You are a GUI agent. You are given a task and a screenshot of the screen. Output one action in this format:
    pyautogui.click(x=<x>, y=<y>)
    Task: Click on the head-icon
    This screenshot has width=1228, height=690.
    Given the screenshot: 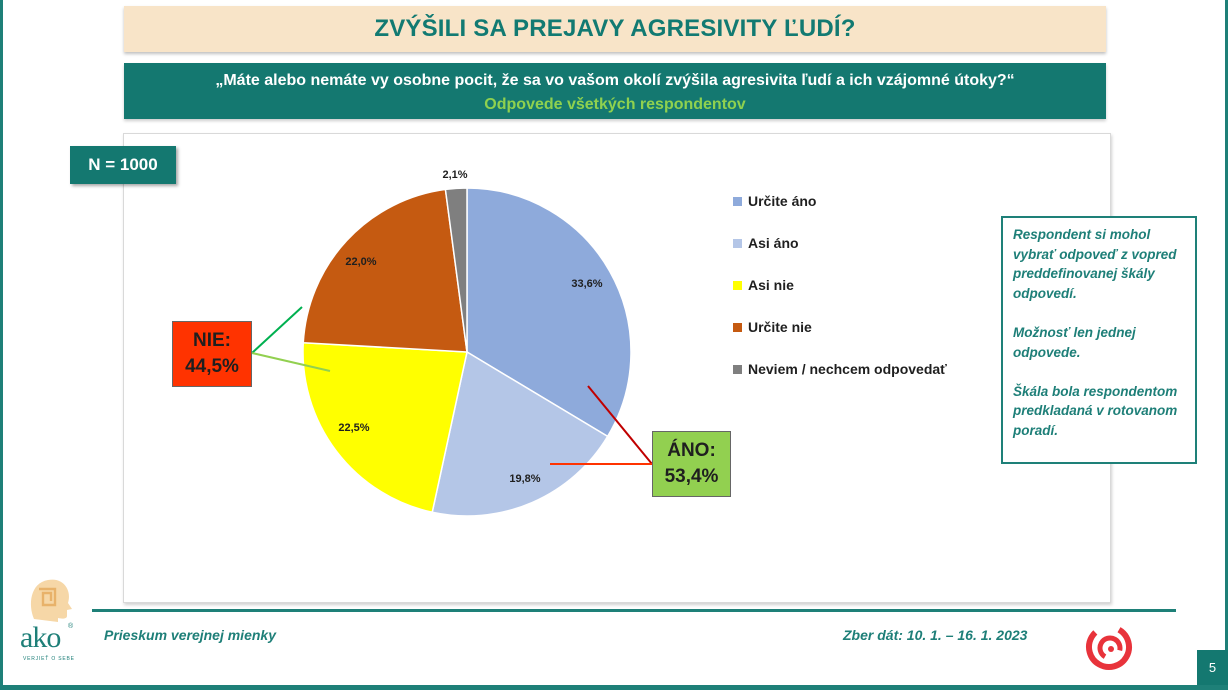 What is the action you would take?
    pyautogui.click(x=51, y=600)
    